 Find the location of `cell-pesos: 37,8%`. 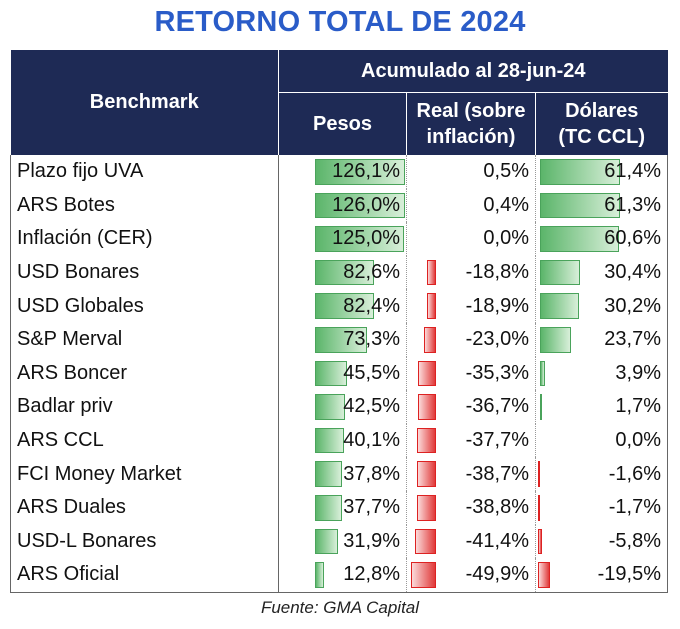

cell-pesos: 37,8% is located at coordinates (343, 474).